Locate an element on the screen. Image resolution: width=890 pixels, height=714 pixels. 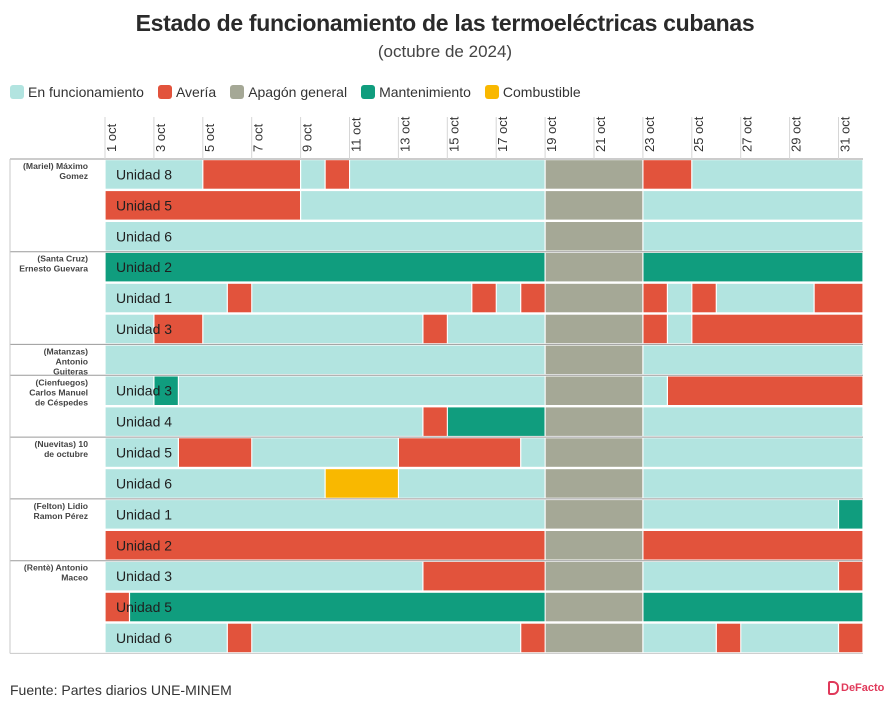
plant-name: Ernesto Guevara is located at coordinates (53, 269).